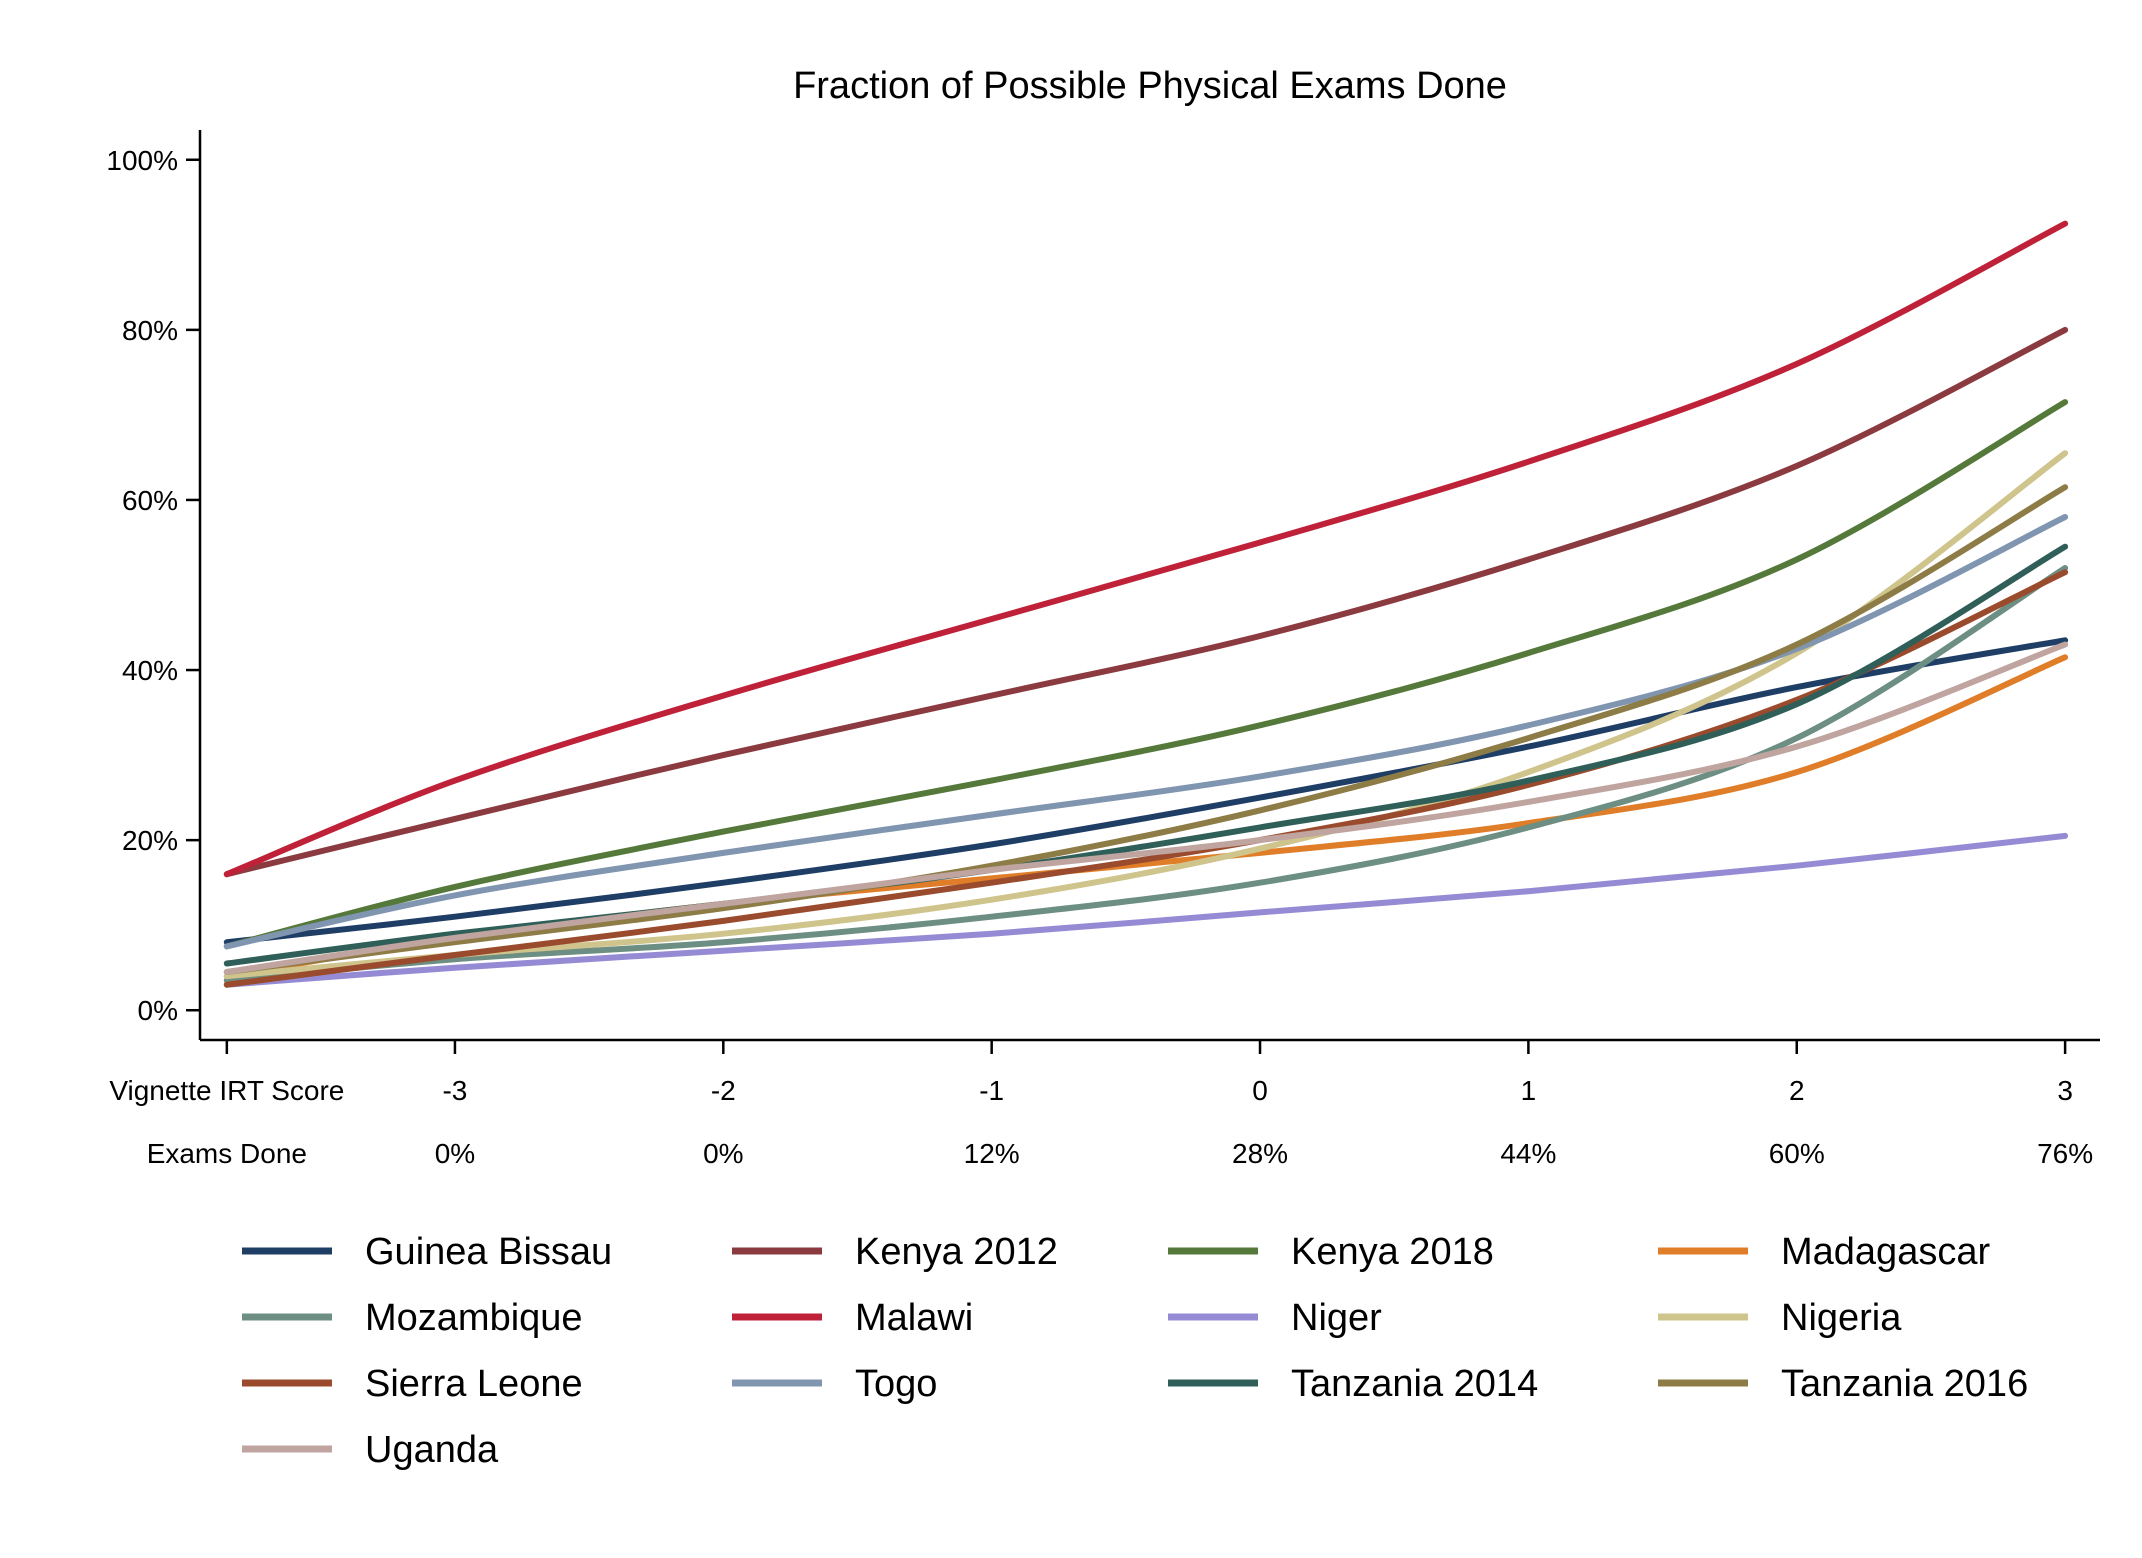  Describe the element at coordinates (1904, 1384) in the screenshot. I see `legend-label-tanzania-2016: Tanzania 2016` at that location.